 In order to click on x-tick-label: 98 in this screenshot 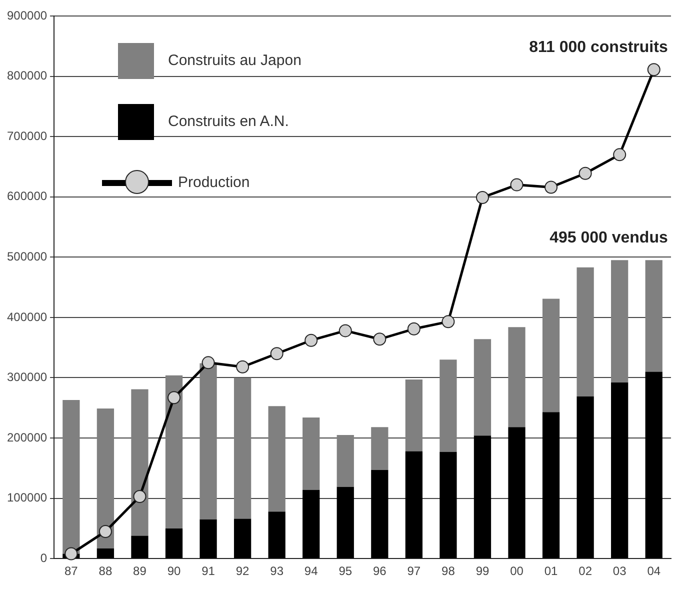, I will do `click(449, 571)`.